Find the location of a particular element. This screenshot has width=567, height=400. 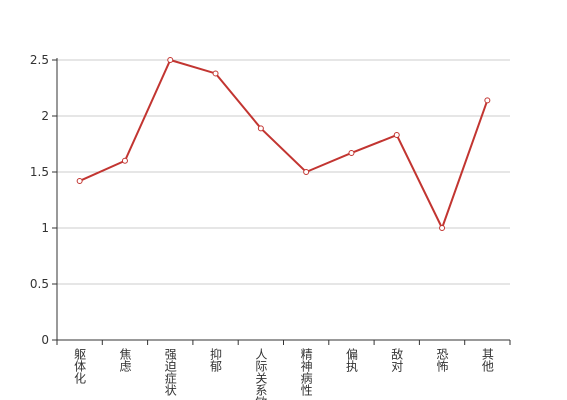

x-tick-label: 抑郁 is located at coordinates (216, 360).